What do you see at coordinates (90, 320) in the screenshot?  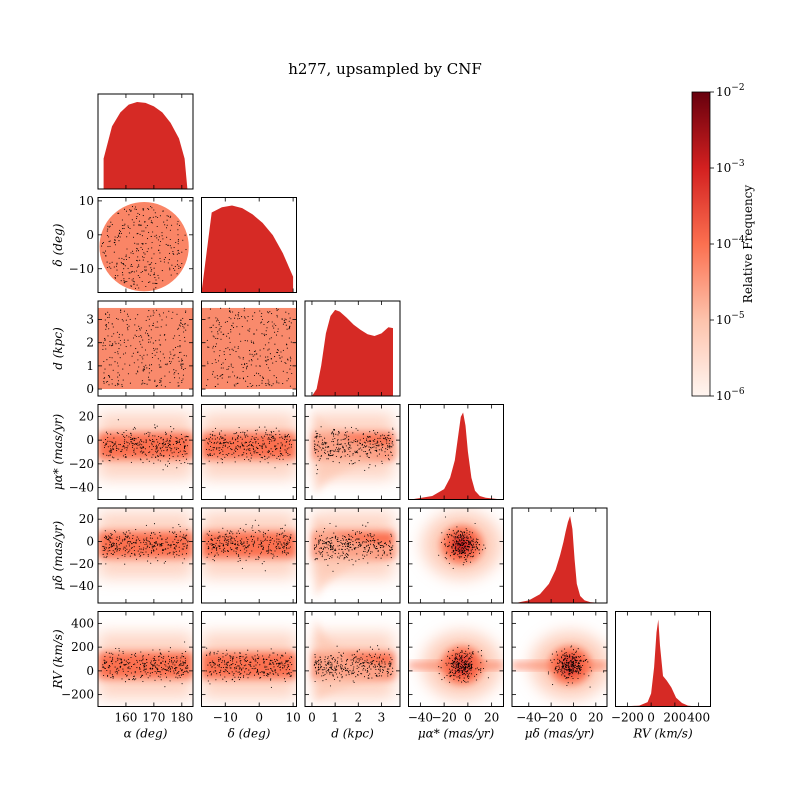 I see `y-tick-label: 3` at bounding box center [90, 320].